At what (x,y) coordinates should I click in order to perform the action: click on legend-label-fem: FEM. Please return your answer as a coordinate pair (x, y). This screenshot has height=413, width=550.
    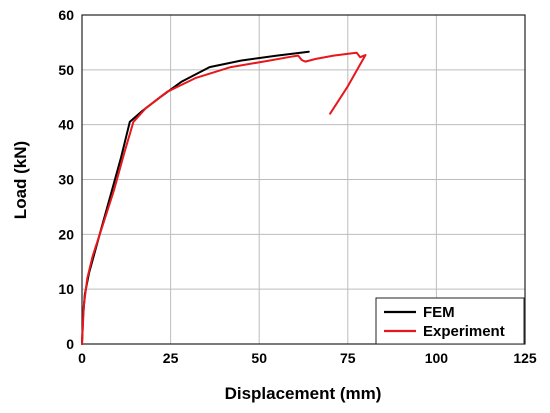
    Looking at the image, I should click on (439, 312).